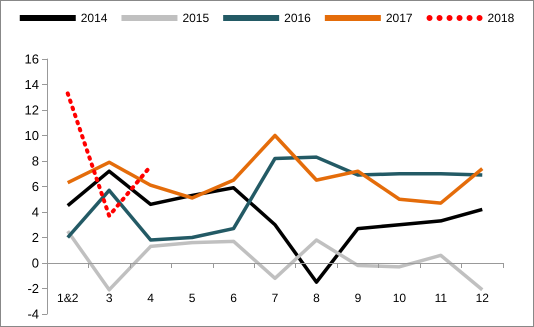 The width and height of the screenshot is (534, 327). What do you see at coordinates (234, 298) in the screenshot?
I see `x-tick-label: 6` at bounding box center [234, 298].